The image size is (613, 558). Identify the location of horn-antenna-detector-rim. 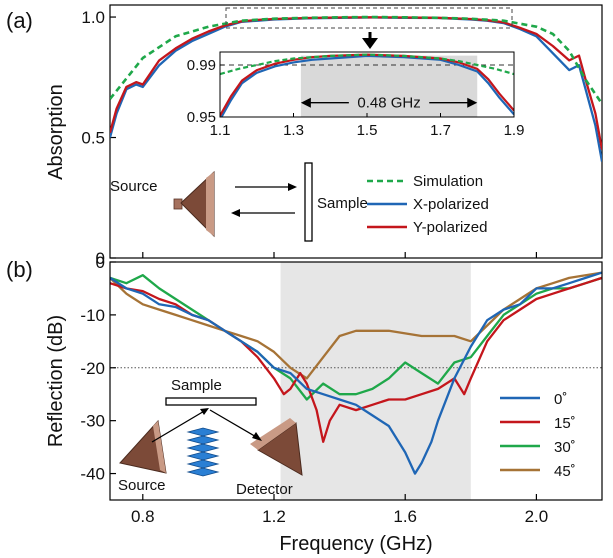
(273, 434).